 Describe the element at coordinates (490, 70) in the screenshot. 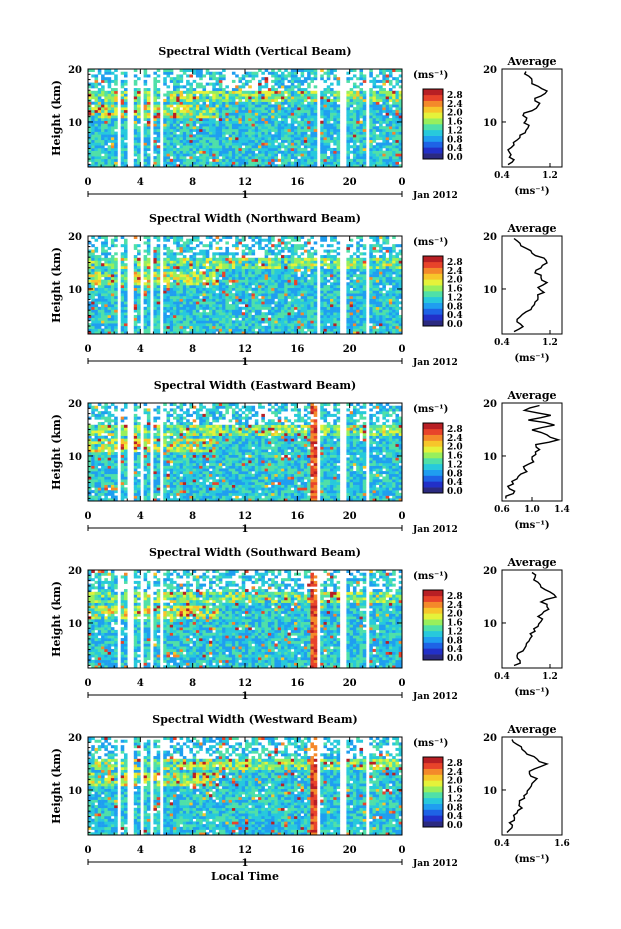

I see `profile-y-tick-label: 20` at that location.